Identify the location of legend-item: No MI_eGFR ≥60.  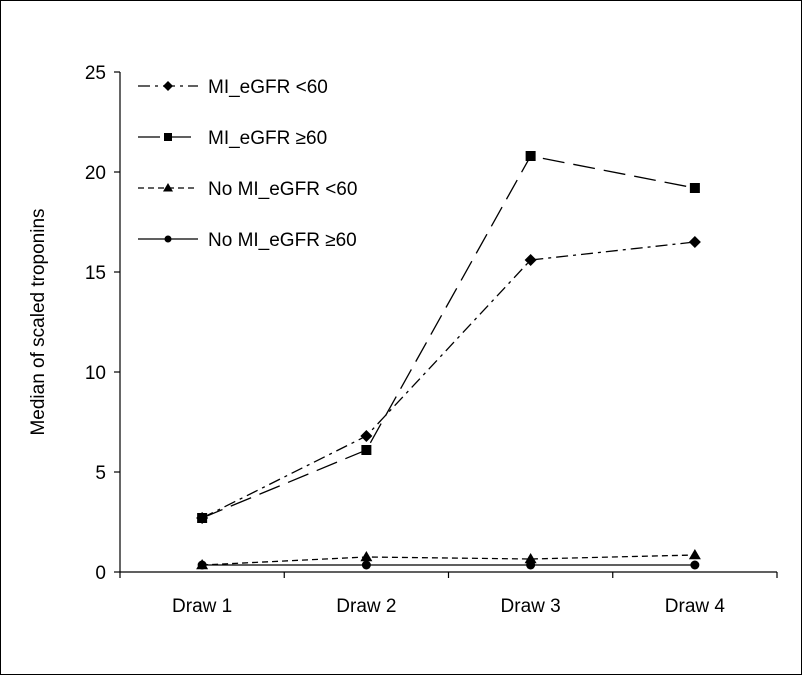
(247, 240).